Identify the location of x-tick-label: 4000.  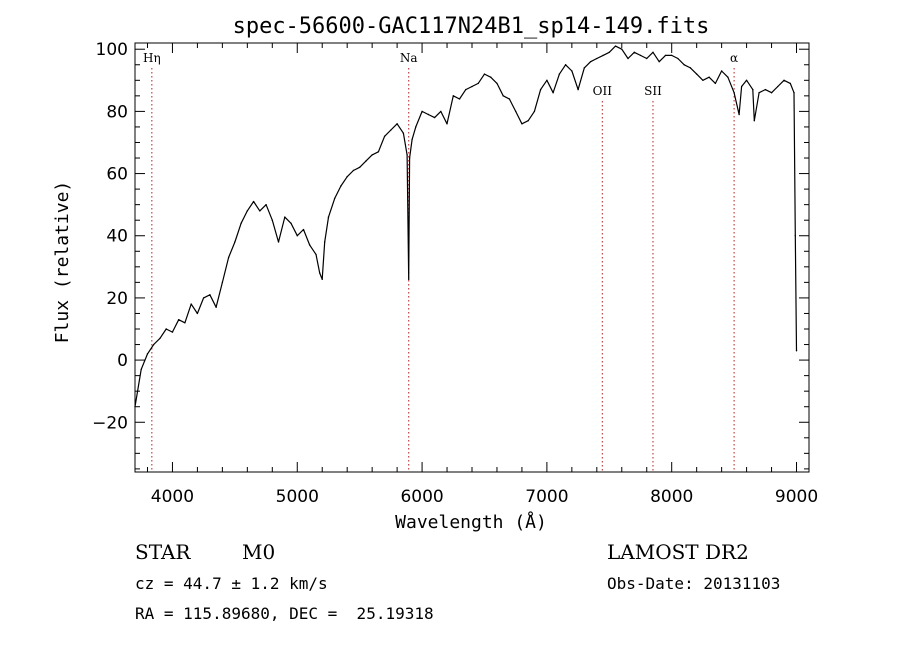
(172, 497).